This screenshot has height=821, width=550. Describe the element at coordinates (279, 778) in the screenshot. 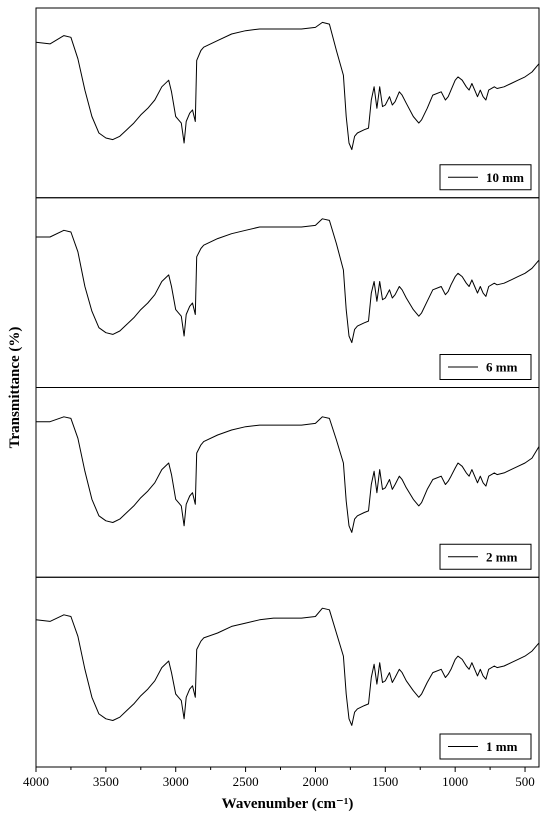

I see `x-axis-ticks: 4000 3500 3000 2500 2000 1500 1000 500` at that location.